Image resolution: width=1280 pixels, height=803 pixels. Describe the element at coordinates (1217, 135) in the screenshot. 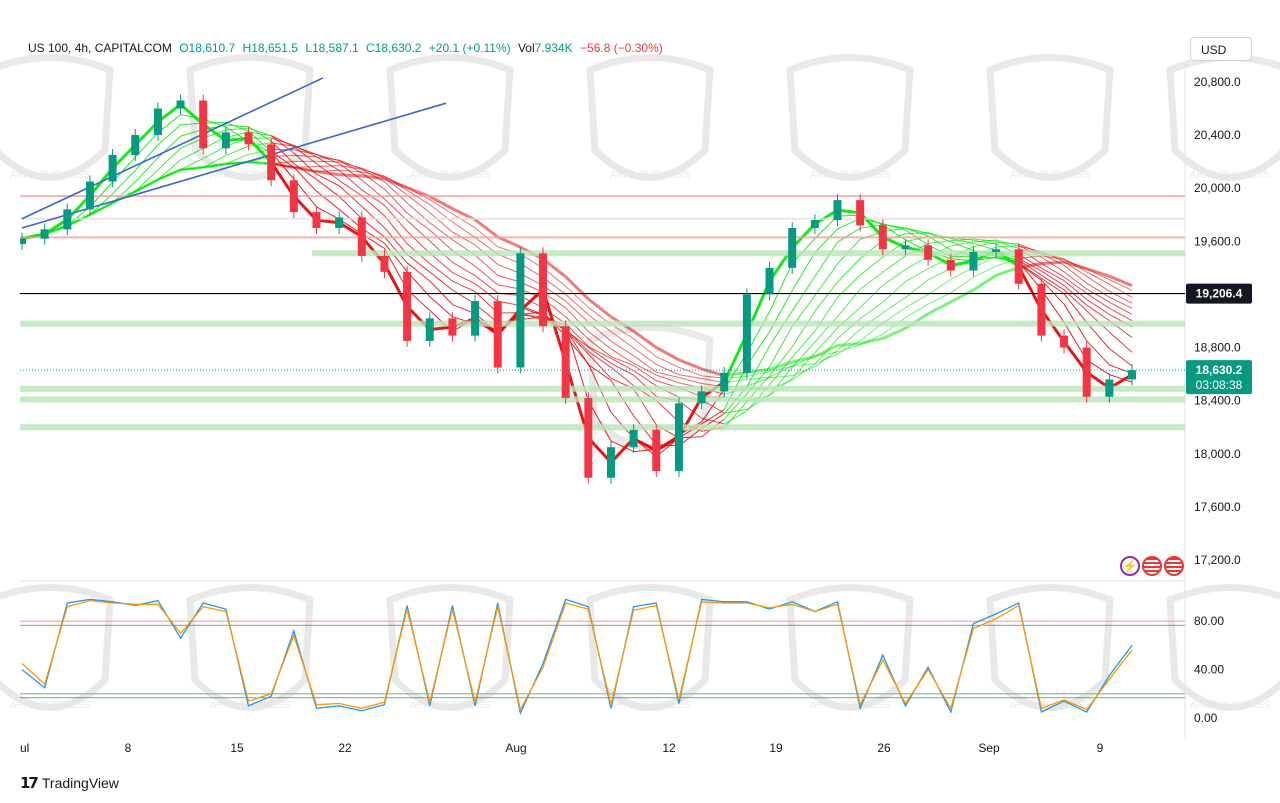

I see `y-tick-label: 20,400.0` at that location.